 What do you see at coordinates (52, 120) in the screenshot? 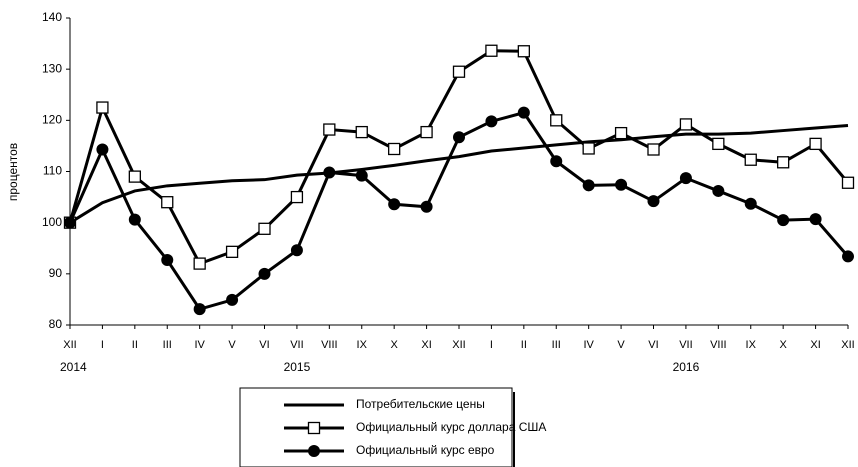
I see `y-tick-label: 120` at bounding box center [52, 120].